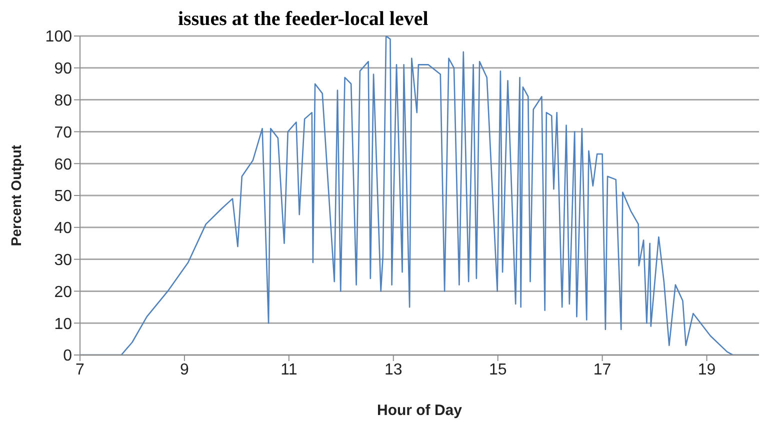  Describe the element at coordinates (185, 369) in the screenshot. I see `x-tick-label: 9` at that location.